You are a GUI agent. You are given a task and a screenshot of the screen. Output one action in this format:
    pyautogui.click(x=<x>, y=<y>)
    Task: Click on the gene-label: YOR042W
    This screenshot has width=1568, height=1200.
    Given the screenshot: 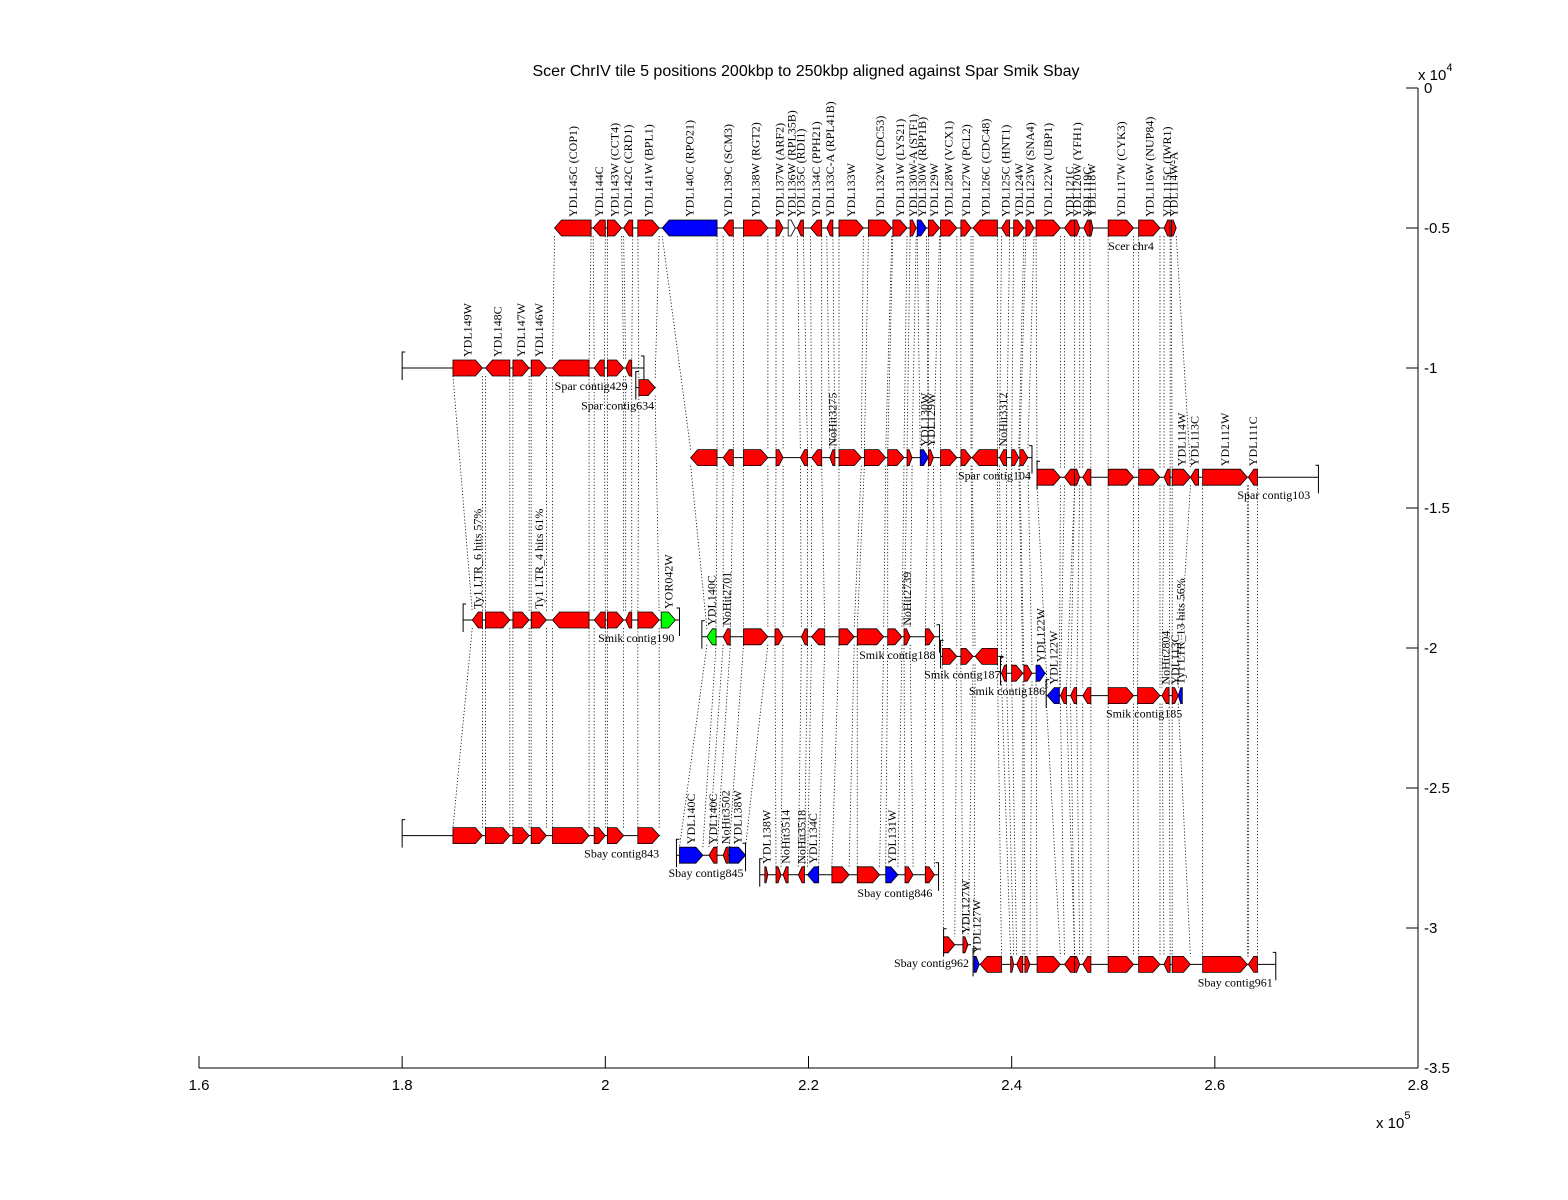 What is the action you would take?
    pyautogui.click(x=668, y=581)
    